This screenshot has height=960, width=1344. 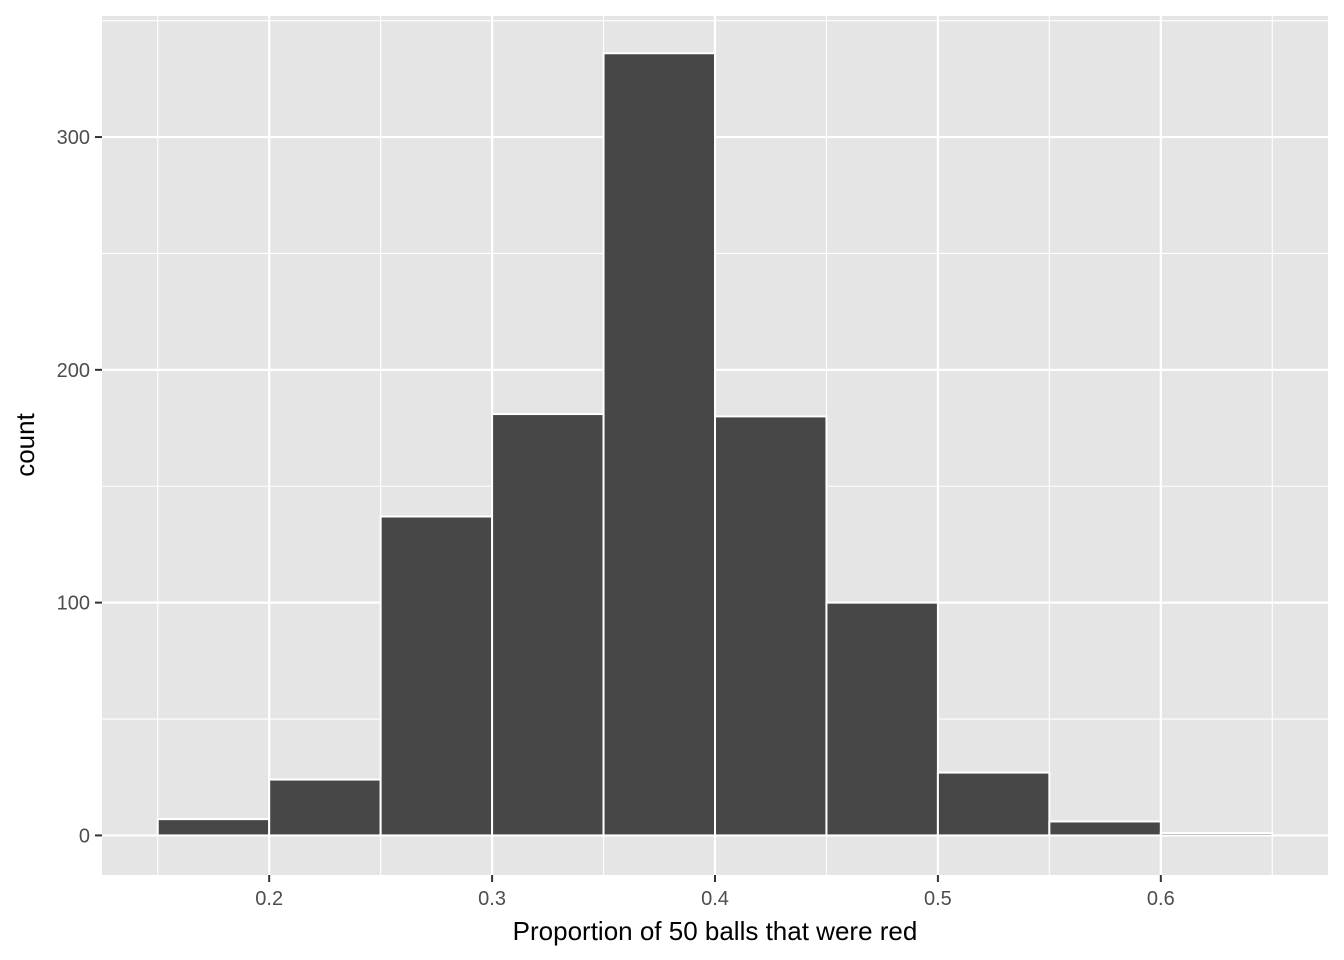 I want to click on x-axis-title: Proportion of 50 balls that were red, so click(x=715, y=931).